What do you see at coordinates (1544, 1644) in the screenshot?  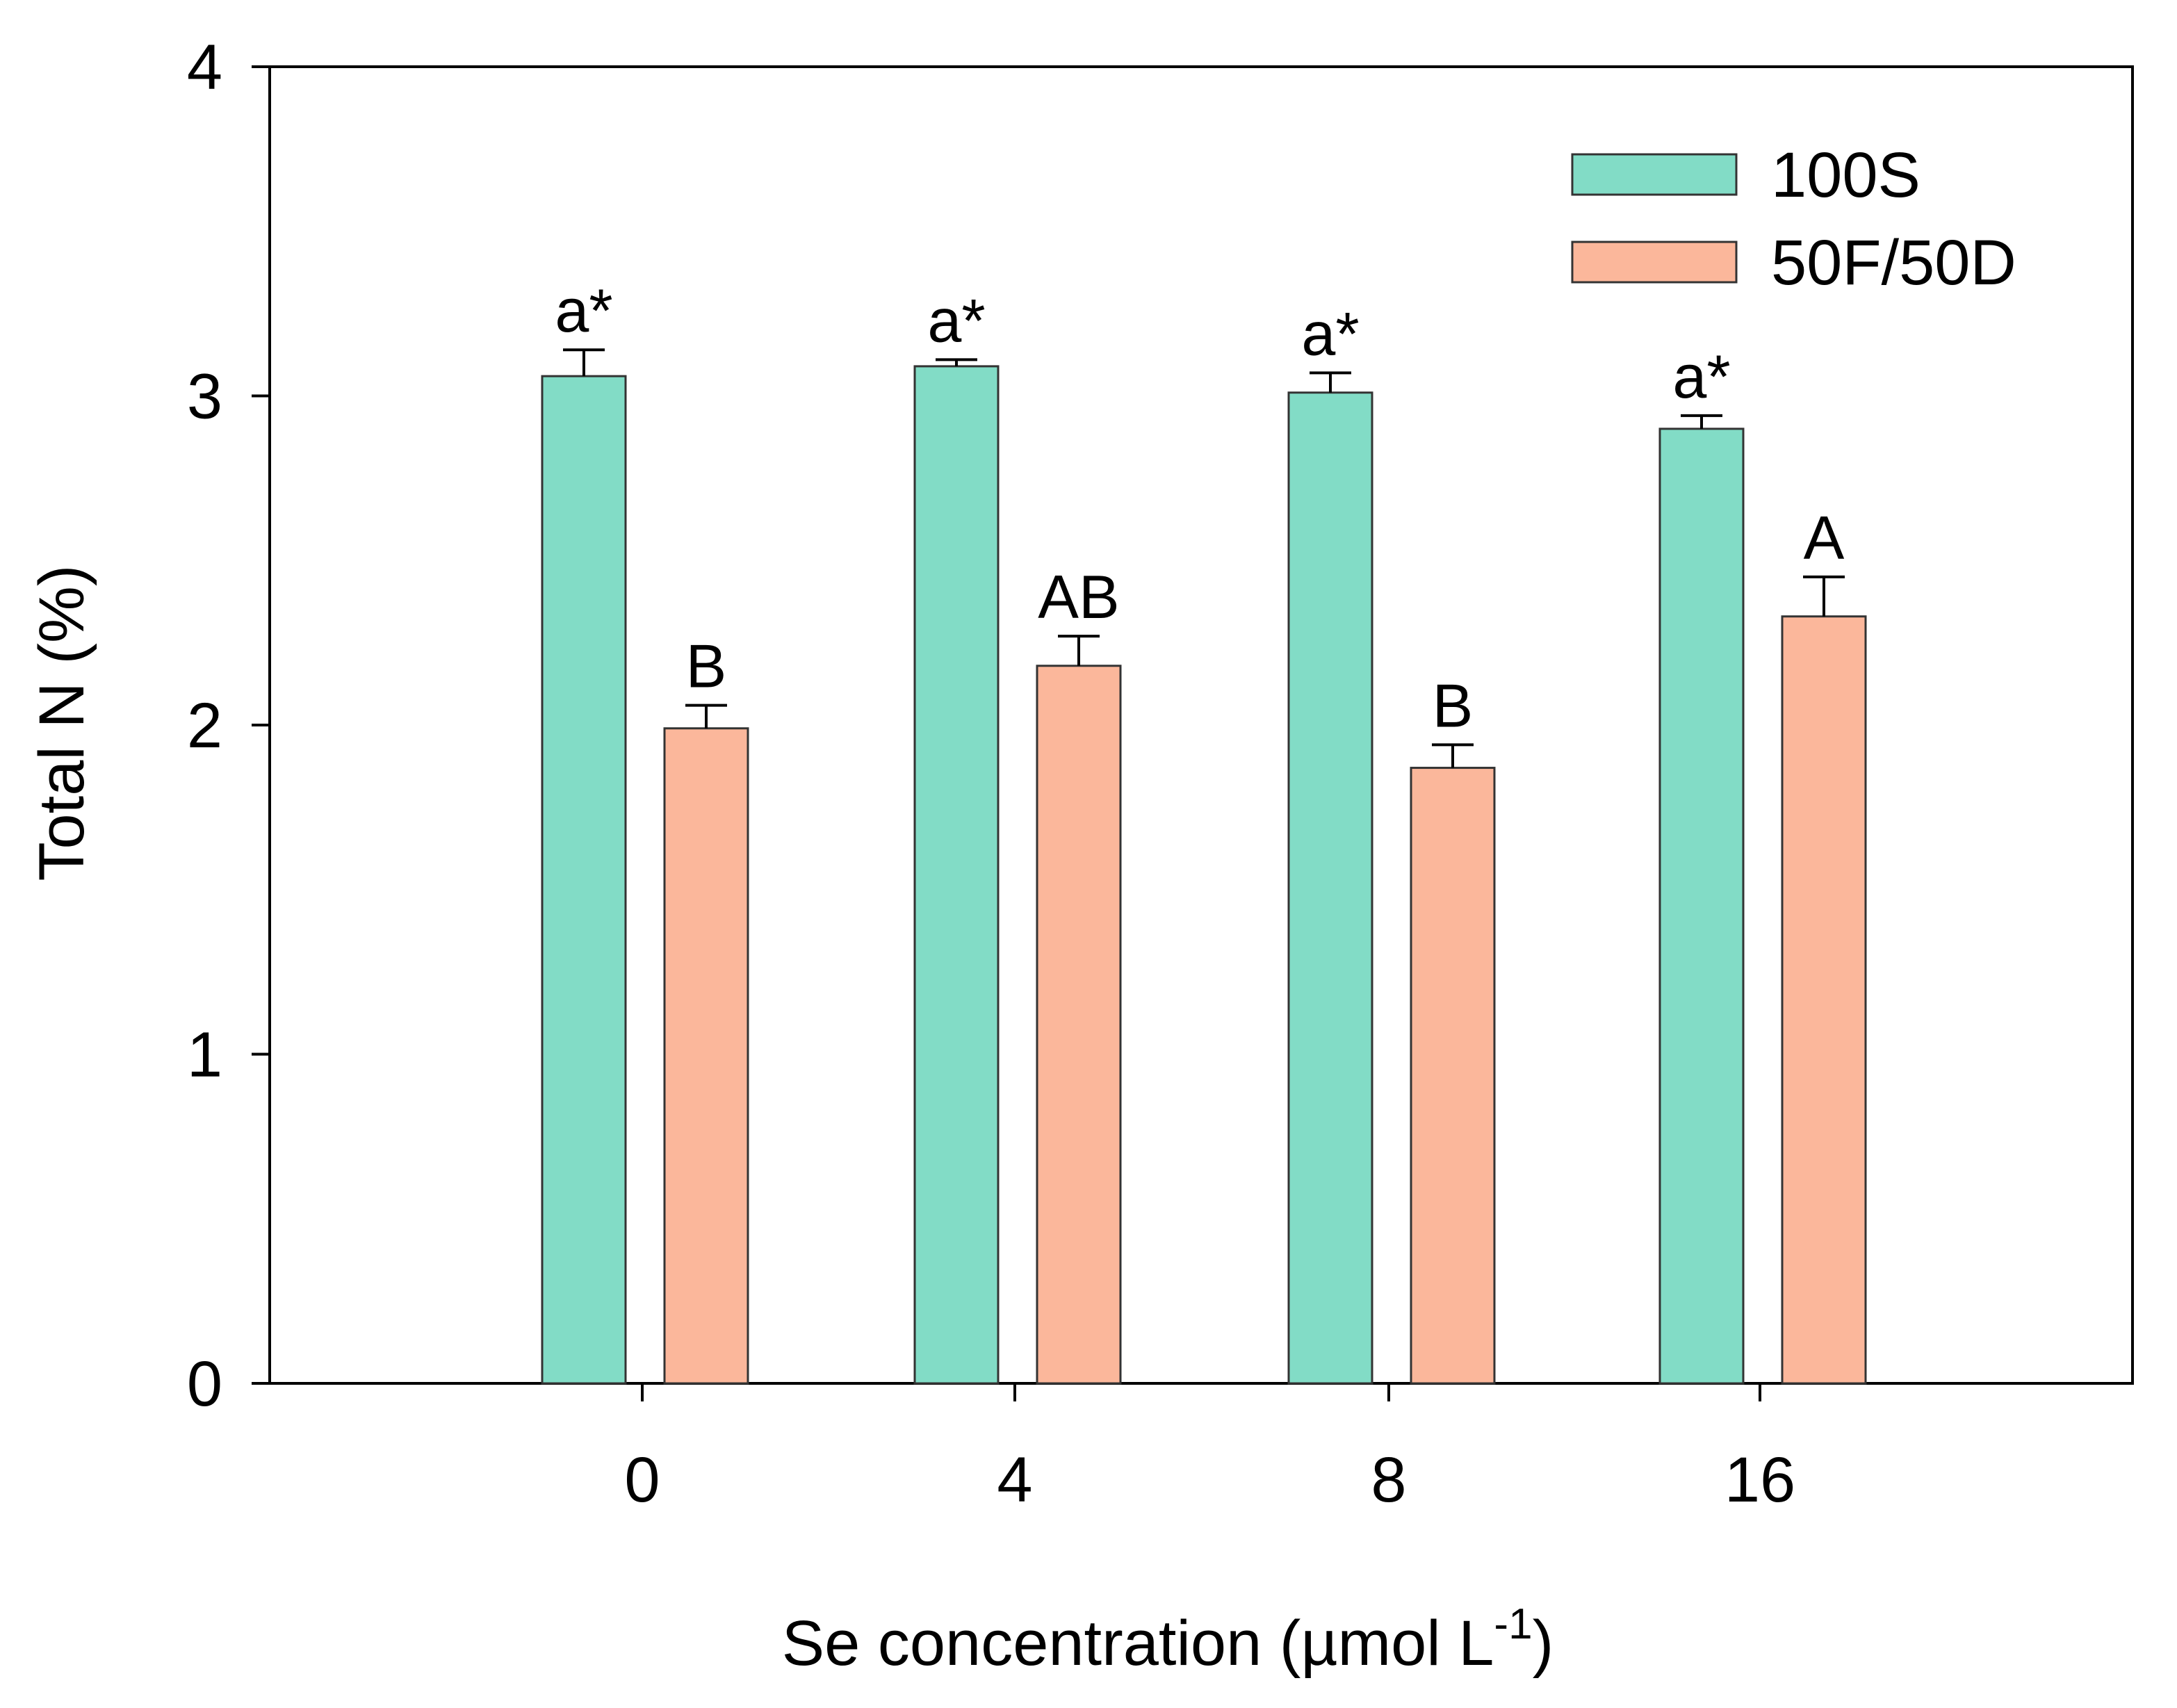 I see `x-axis-title-suffix: )` at bounding box center [1544, 1644].